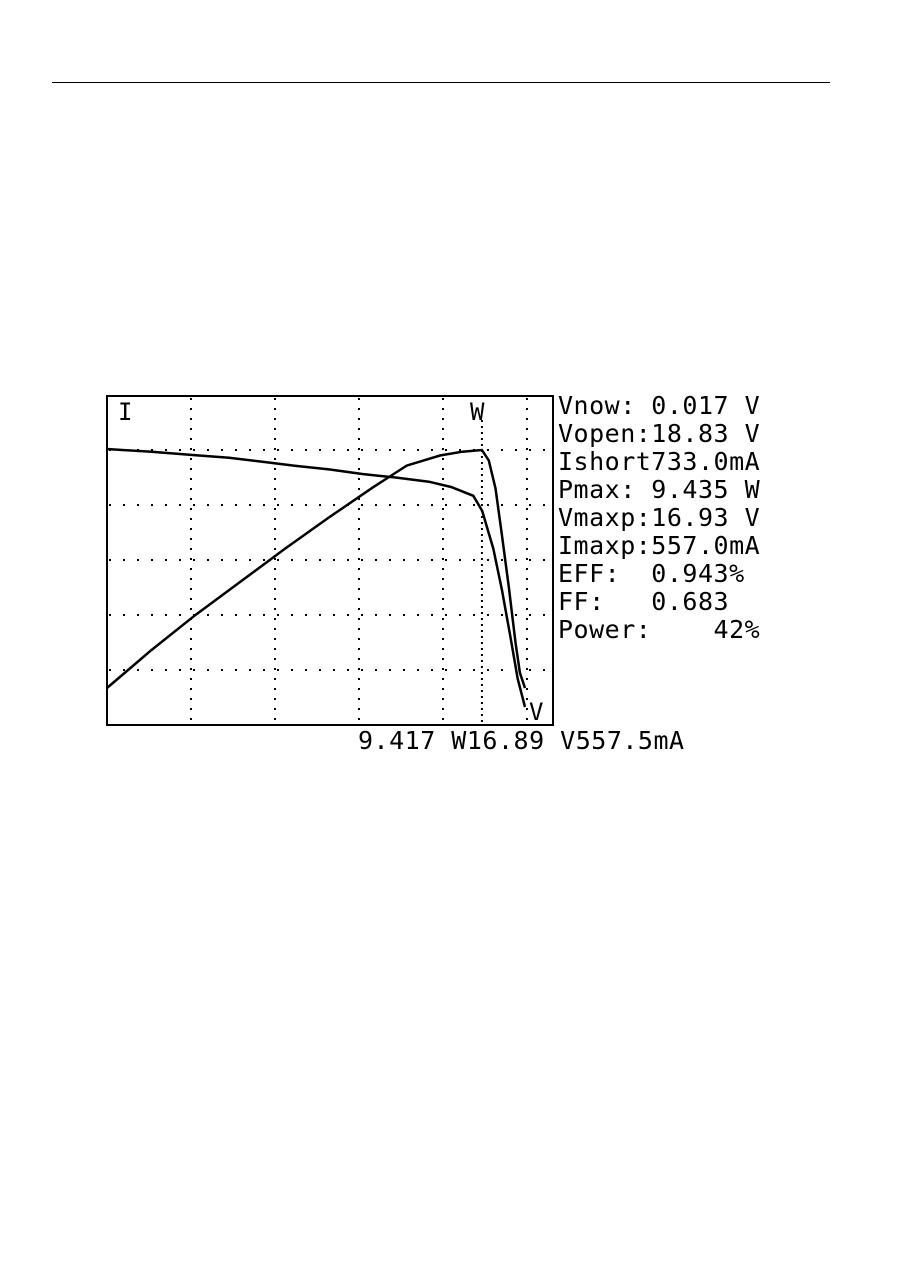 The height and width of the screenshot is (1282, 918). I want to click on series-layer, so click(316, 577).